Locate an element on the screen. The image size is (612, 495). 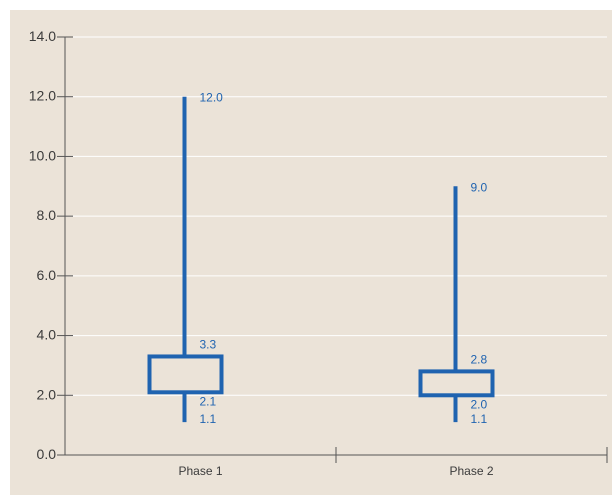
y-tick-label: 14.0 is located at coordinates (42, 36).